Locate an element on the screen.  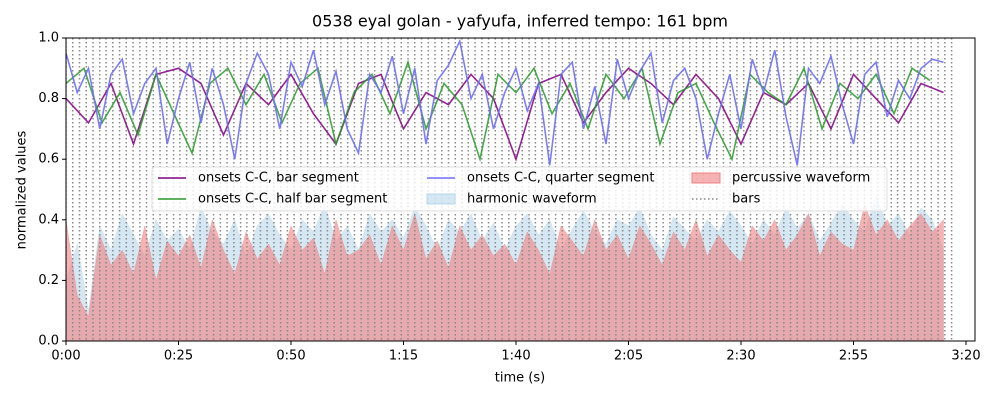
y-tick-label: 0.4 is located at coordinates (48, 219).